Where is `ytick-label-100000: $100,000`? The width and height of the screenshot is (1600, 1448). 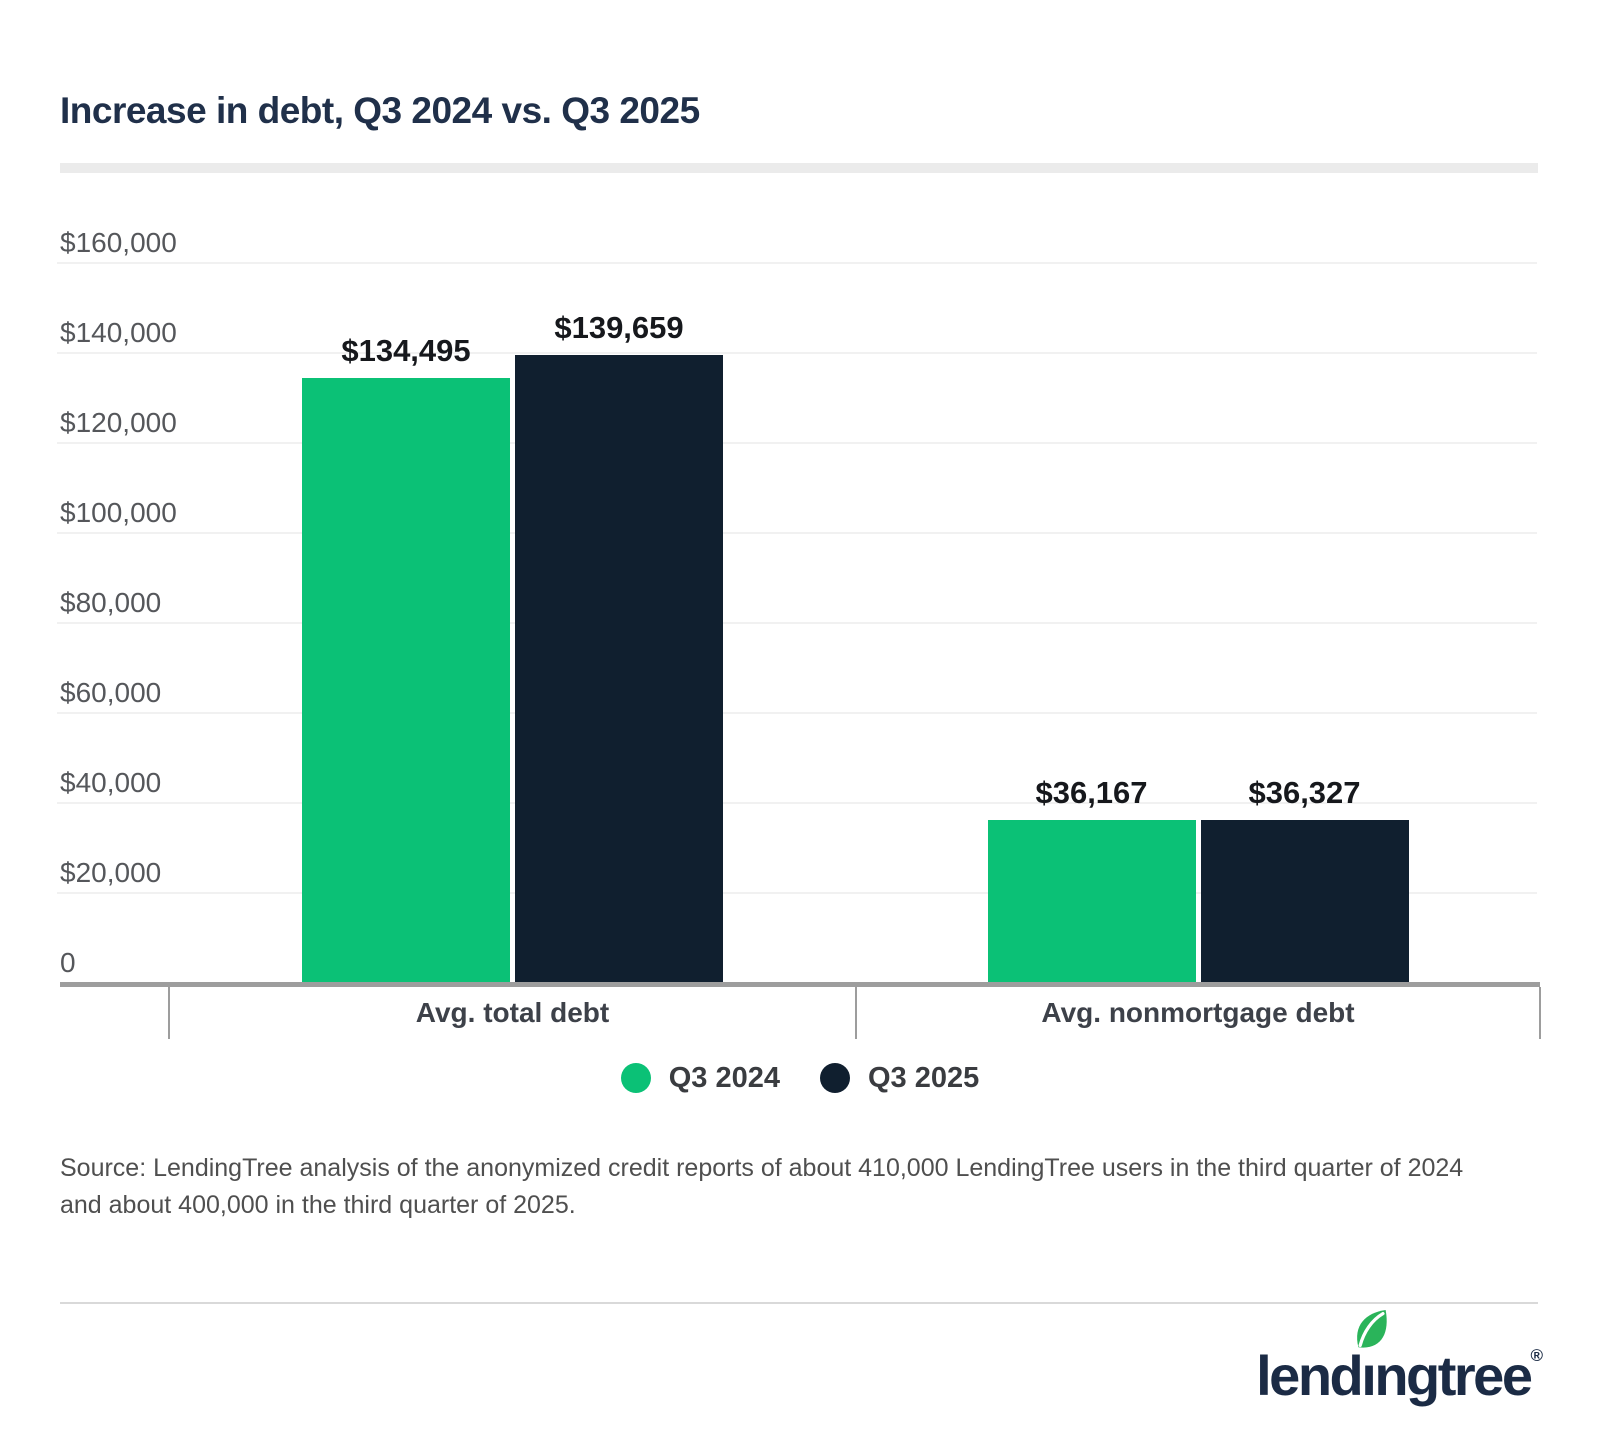 ytick-label-100000: $100,000 is located at coordinates (118, 512).